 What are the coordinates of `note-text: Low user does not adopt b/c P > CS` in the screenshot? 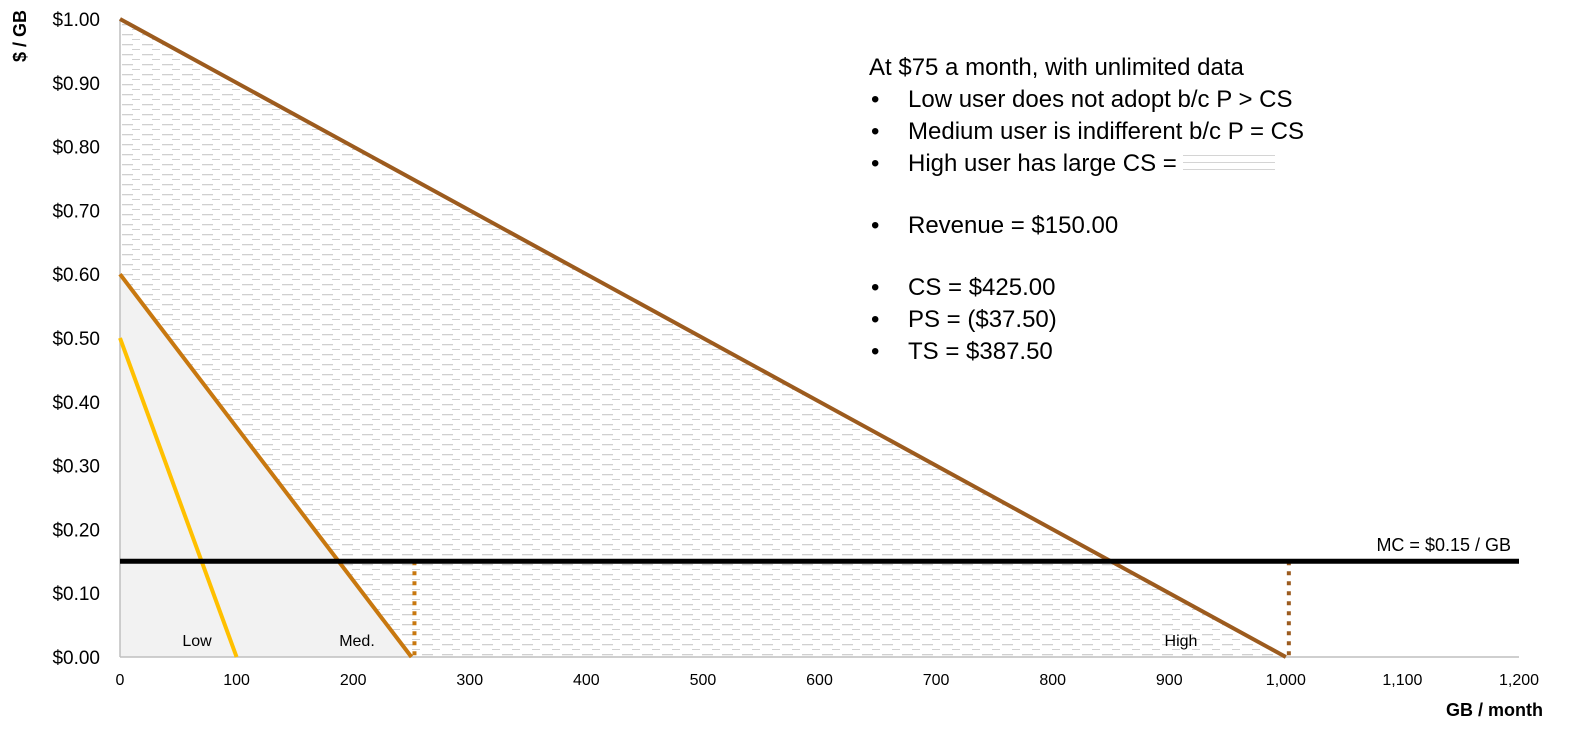 It's located at (1100, 99).